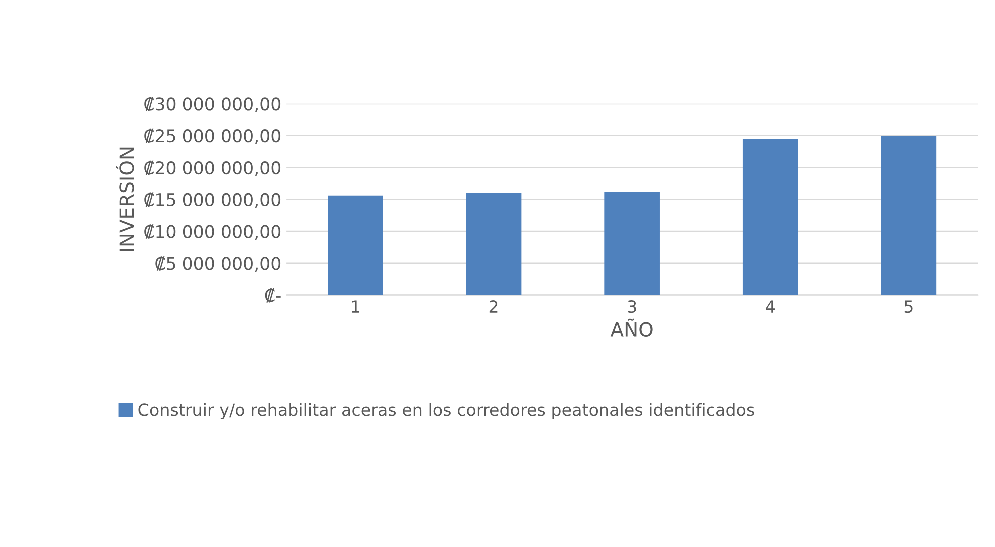 Image resolution: width=995 pixels, height=547 pixels. What do you see at coordinates (212, 200) in the screenshot?
I see `y-tick-label: ₡15 000 000,00` at bounding box center [212, 200].